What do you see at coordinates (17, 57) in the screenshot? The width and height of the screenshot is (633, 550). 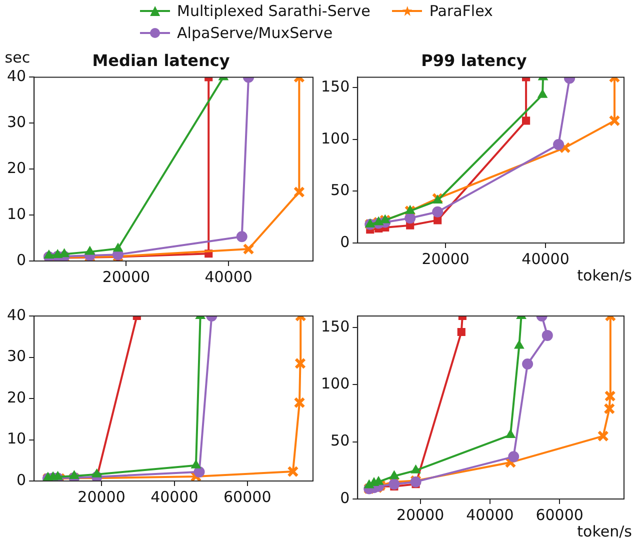 I see `y-axis-title: sec` at bounding box center [17, 57].